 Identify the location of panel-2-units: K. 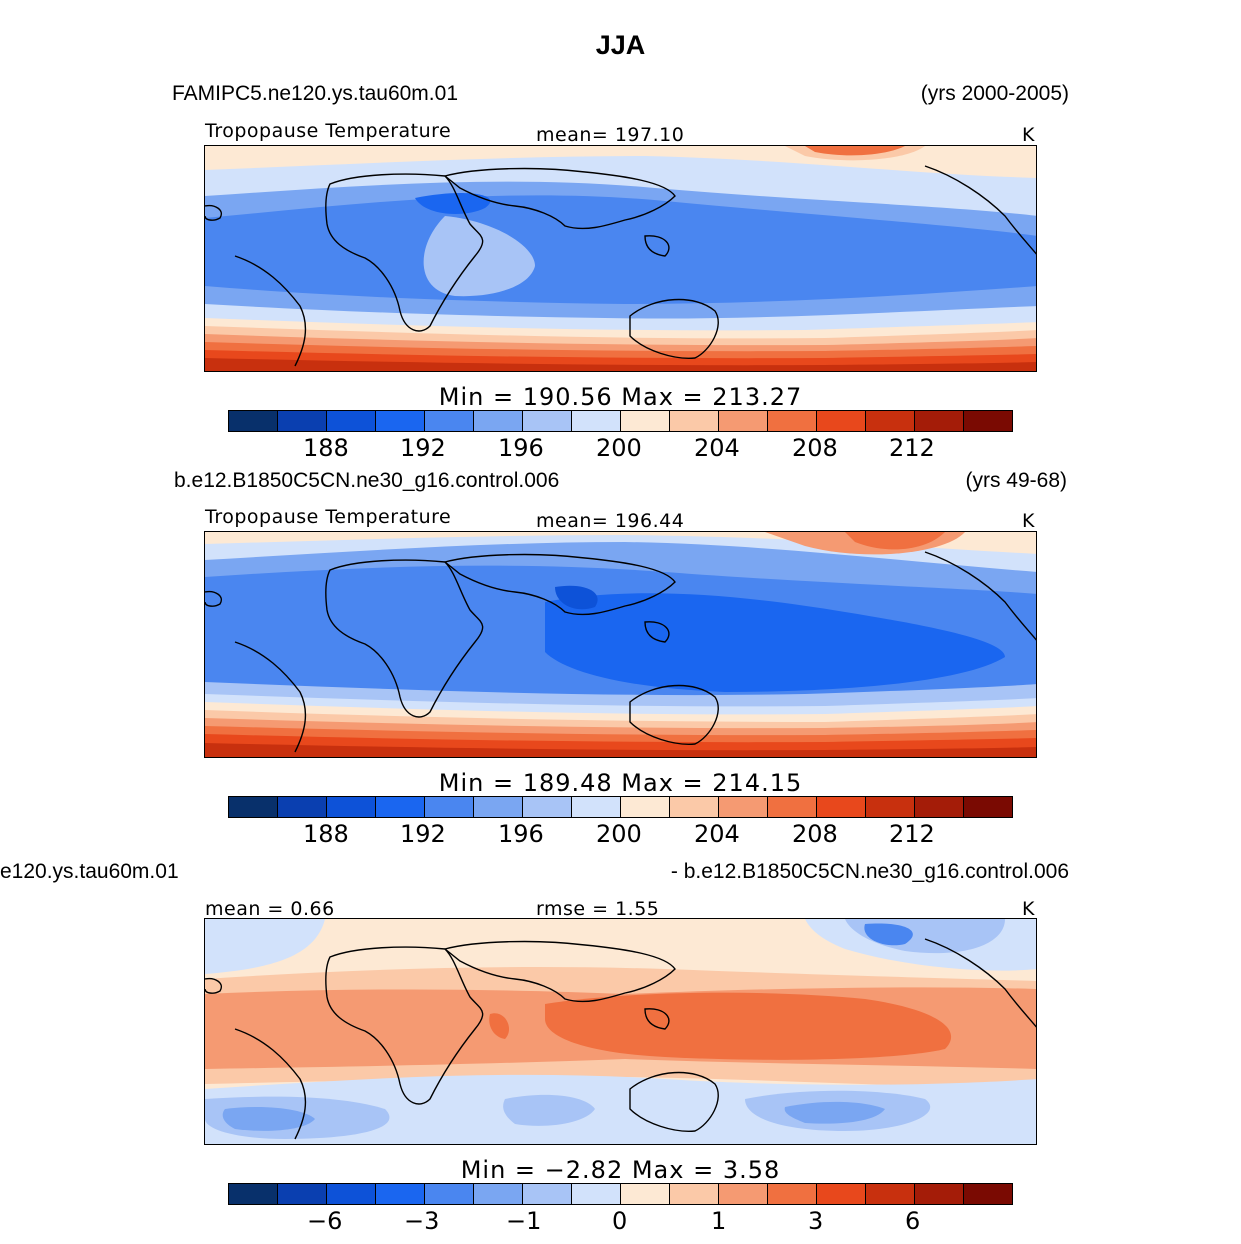
(1028, 521).